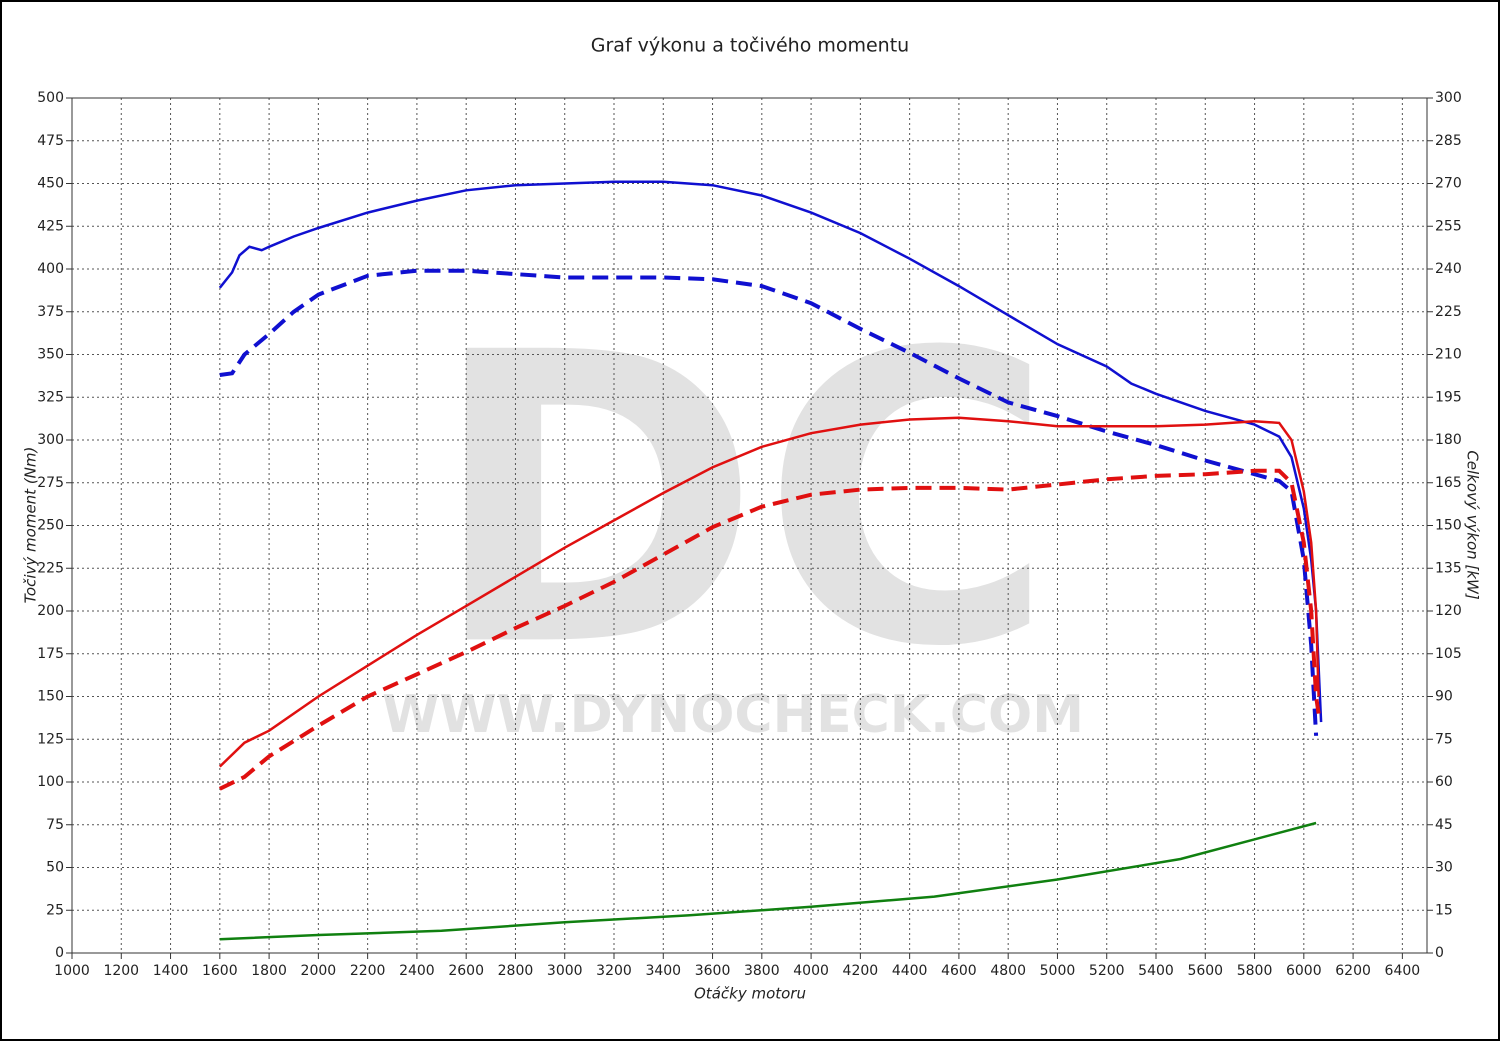 Image resolution: width=1500 pixels, height=1041 pixels. I want to click on x-tick-label: 3200, so click(614, 971).